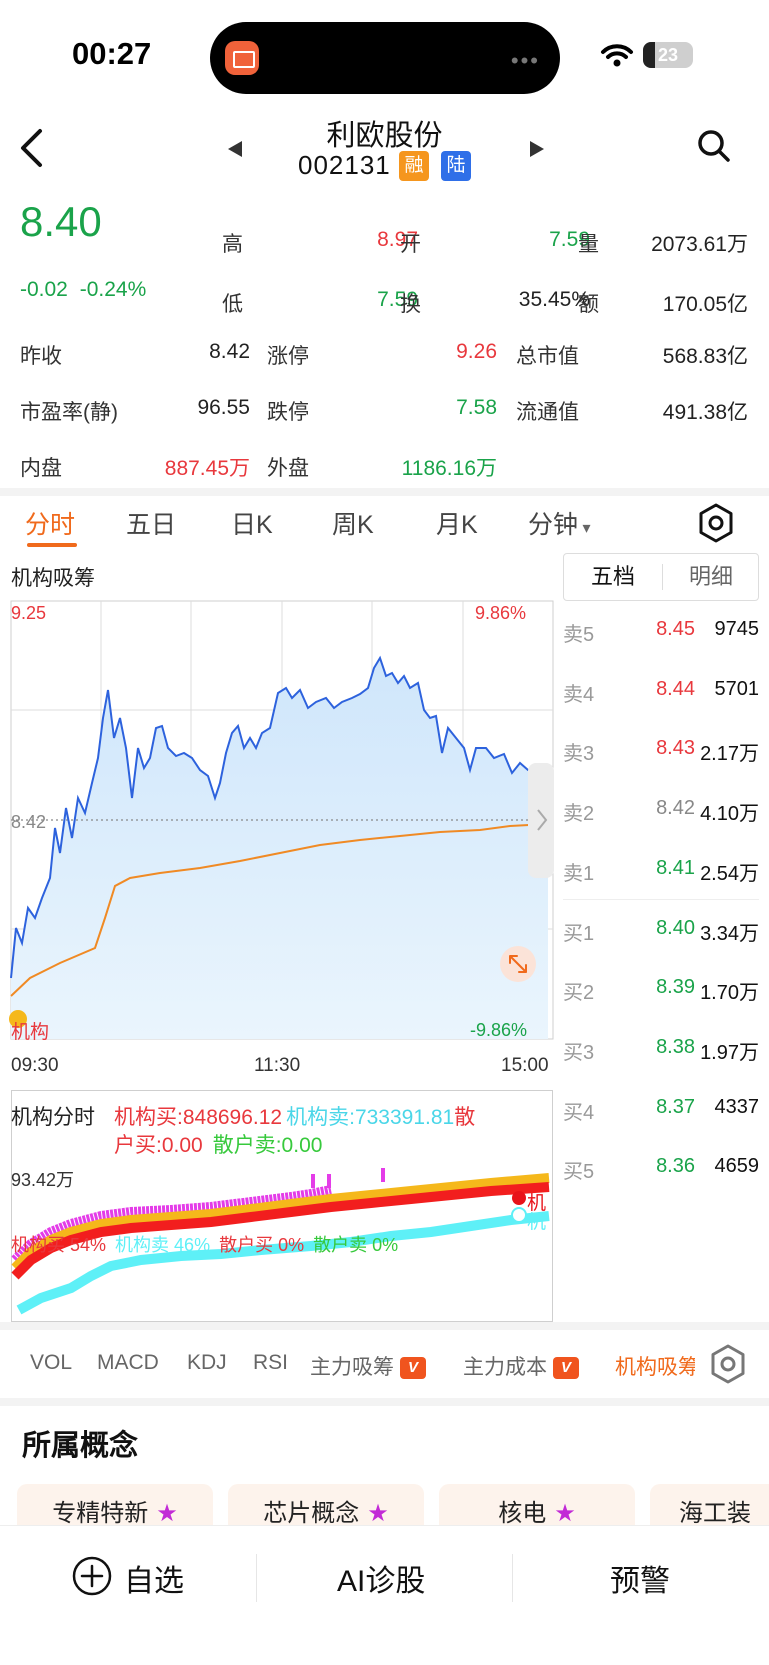 This screenshot has width=769, height=1665. Describe the element at coordinates (579, 694) in the screenshot. I see `depth-label: 卖4` at that location.